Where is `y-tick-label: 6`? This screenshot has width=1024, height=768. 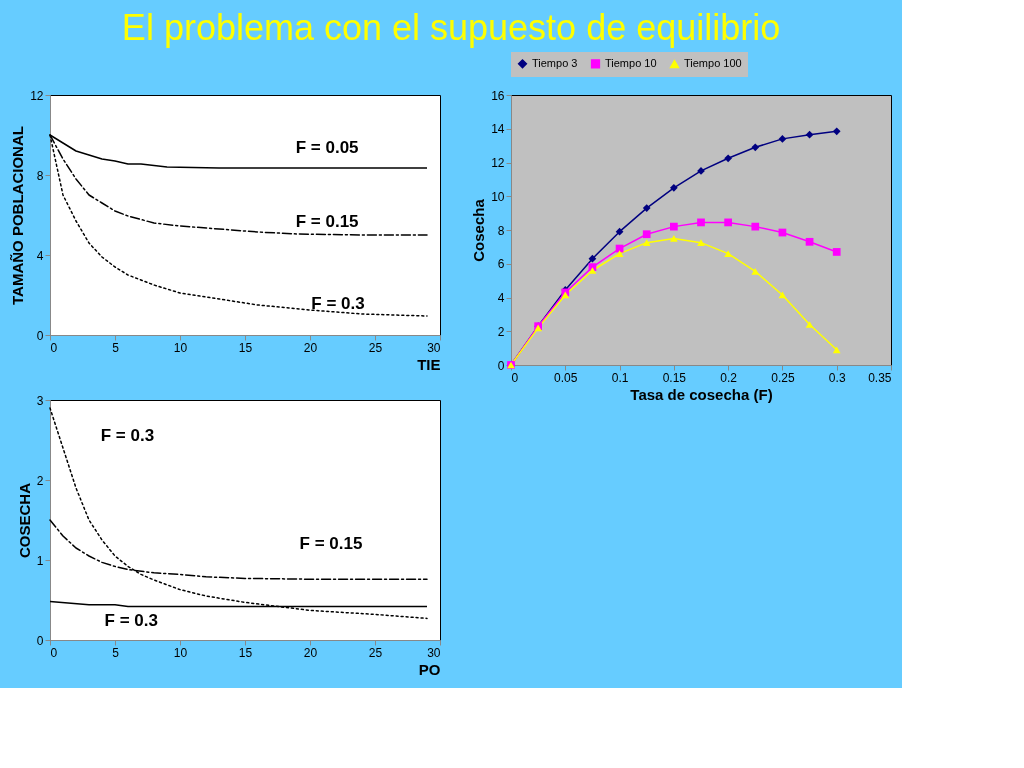 y-tick-label: 6 is located at coordinates (501, 264).